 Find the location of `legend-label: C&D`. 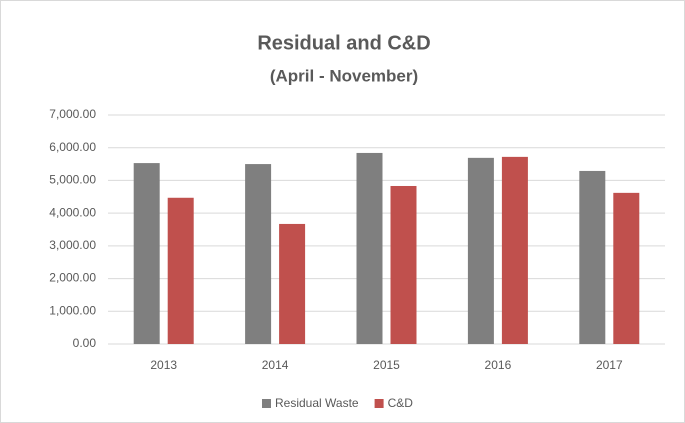

legend-label: C&D is located at coordinates (401, 403).